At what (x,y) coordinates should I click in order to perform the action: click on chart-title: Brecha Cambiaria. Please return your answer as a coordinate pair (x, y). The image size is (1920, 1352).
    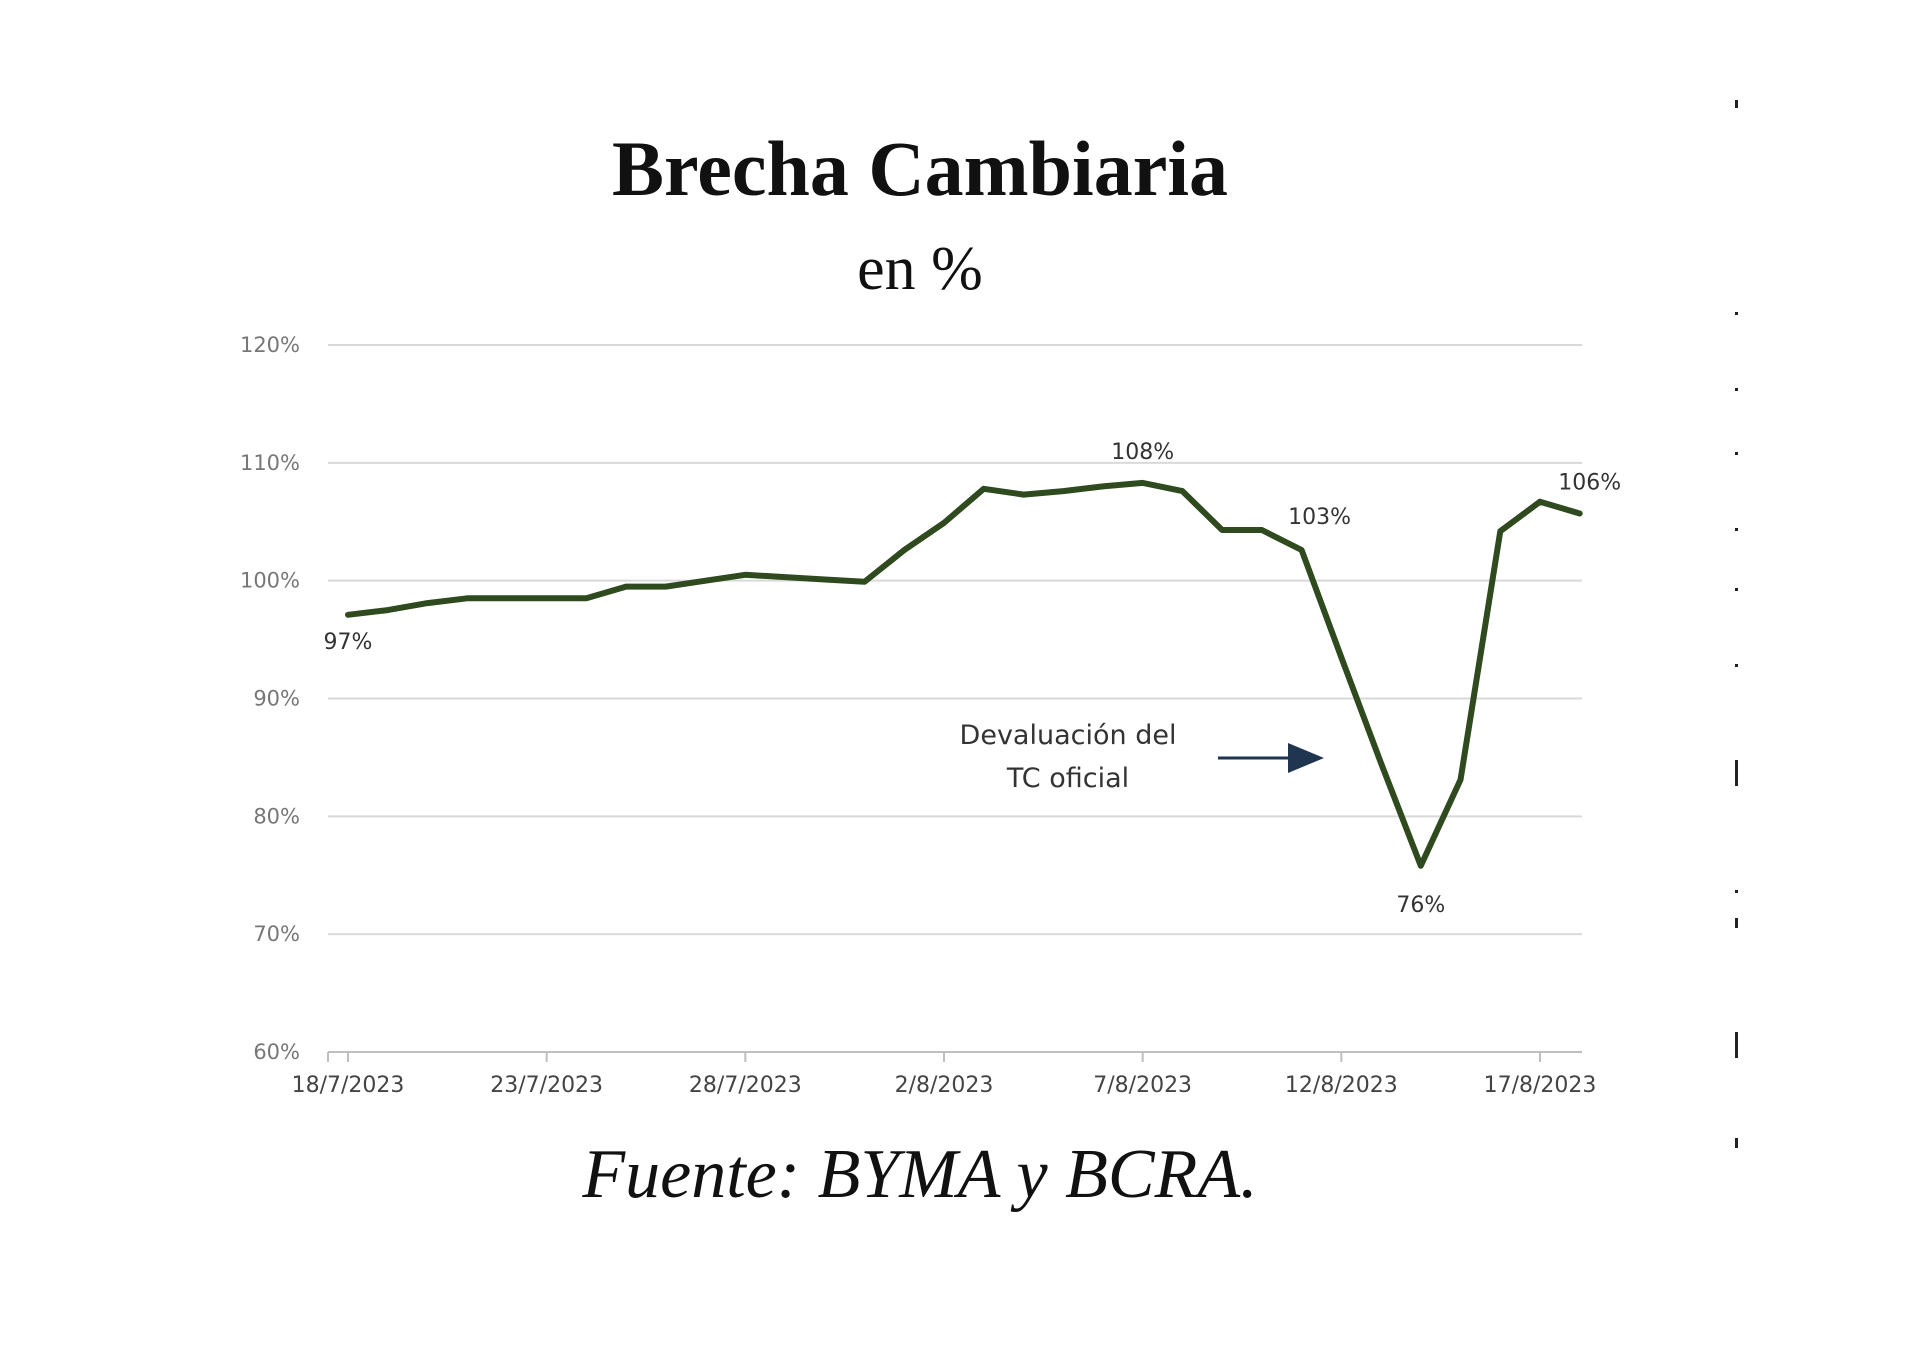
    Looking at the image, I should click on (919, 168).